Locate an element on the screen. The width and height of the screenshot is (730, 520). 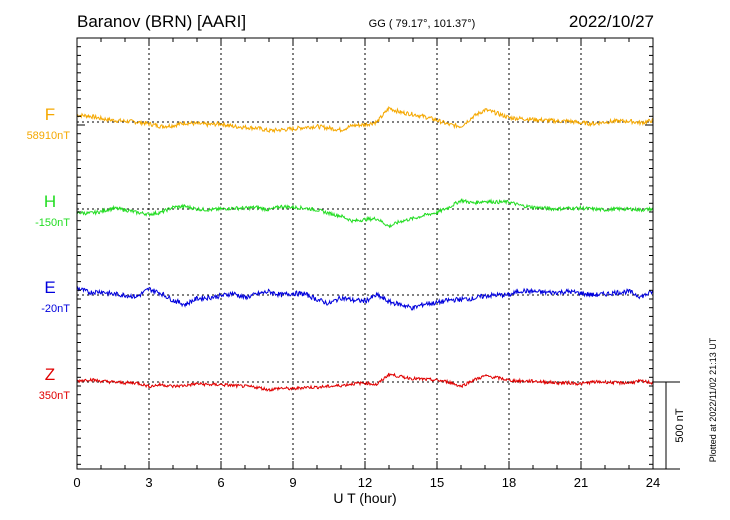
x-tick-label: 12 is located at coordinates (365, 482).